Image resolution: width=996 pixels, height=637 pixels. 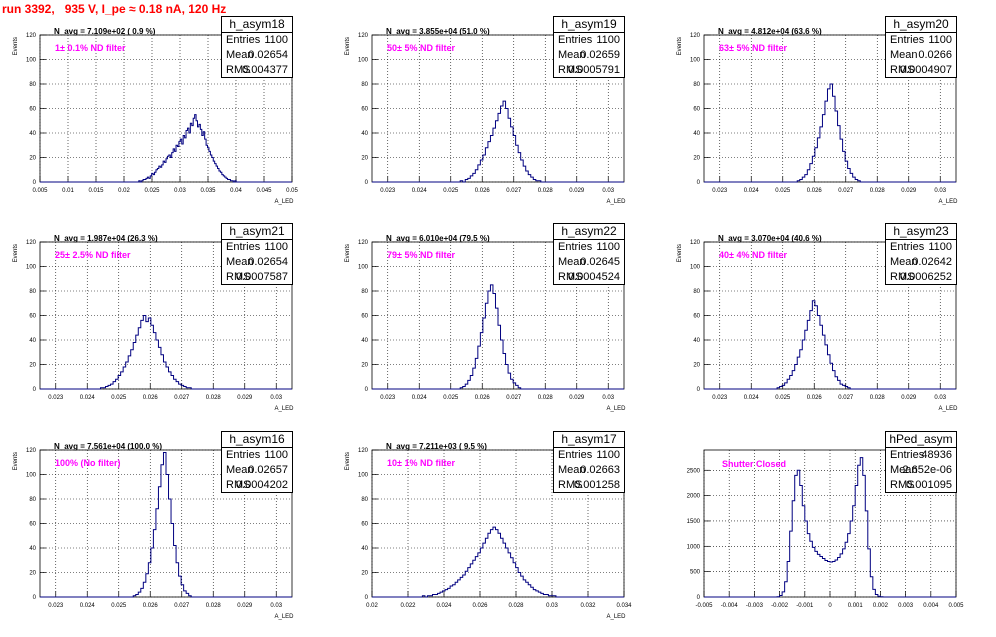 What do you see at coordinates (594, 277) in the screenshot?
I see `stat-value: 0.0004524` at bounding box center [594, 277].